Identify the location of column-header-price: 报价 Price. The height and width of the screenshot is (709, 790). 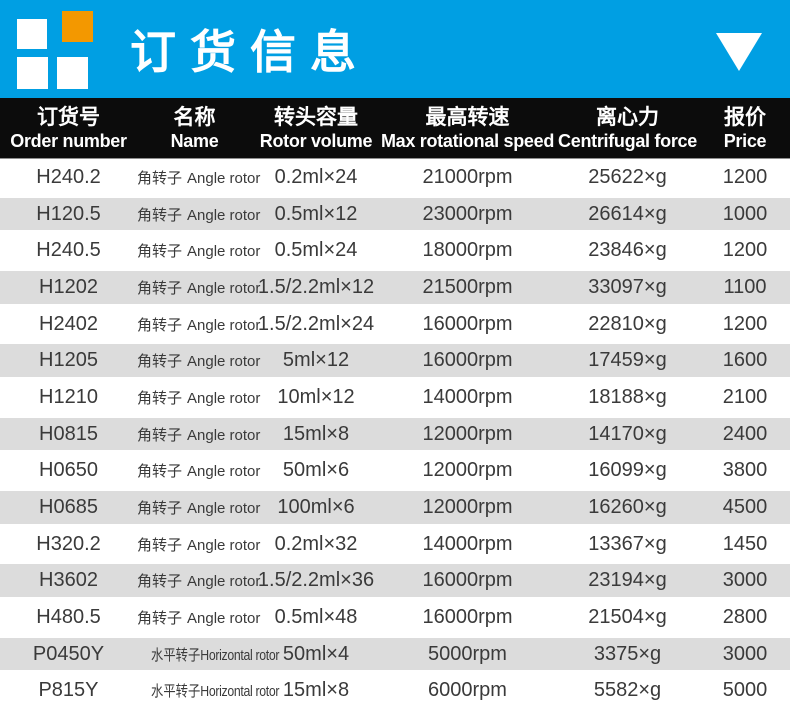
(745, 128).